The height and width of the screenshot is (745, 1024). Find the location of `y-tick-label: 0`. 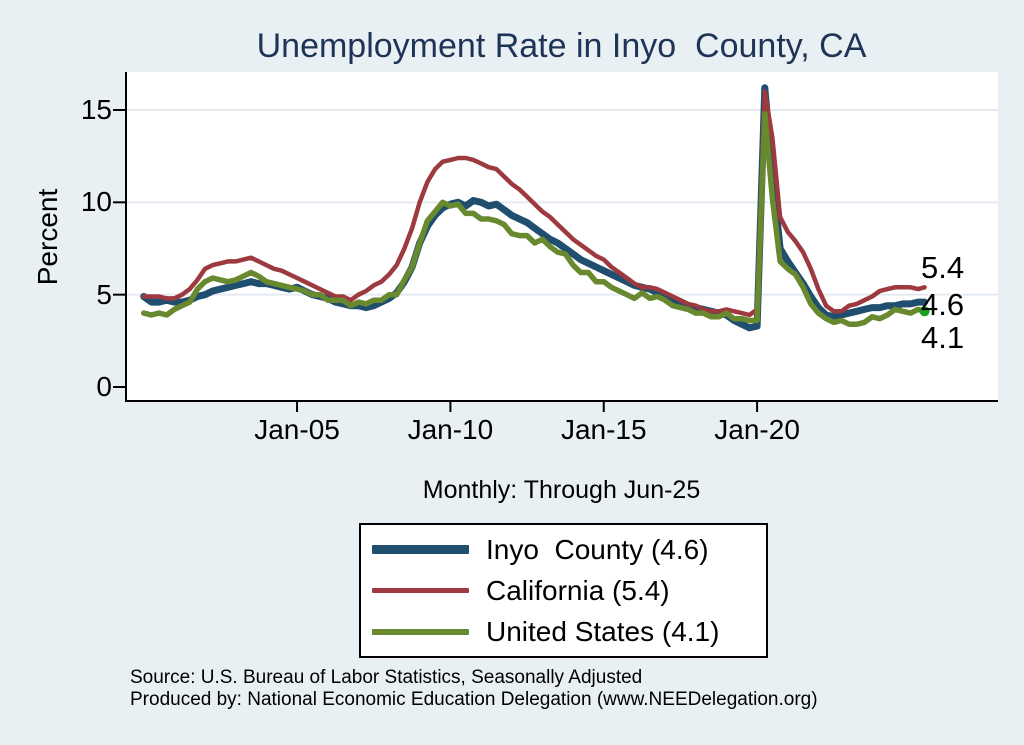

y-tick-label: 0 is located at coordinates (104, 386).